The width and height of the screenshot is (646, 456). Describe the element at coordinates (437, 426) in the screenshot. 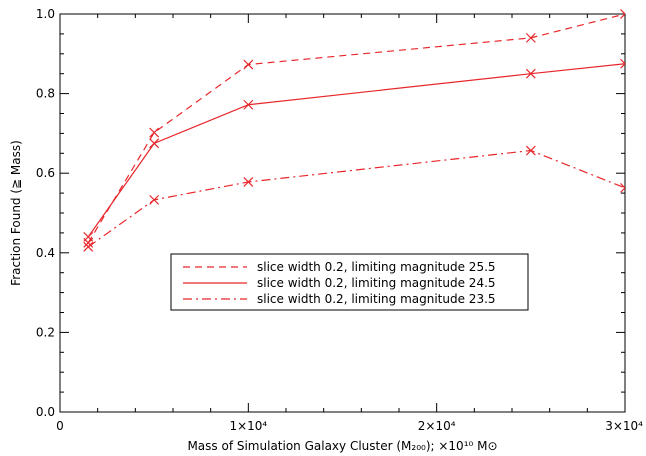

I see `x-tick-label: 2×10⁴` at that location.